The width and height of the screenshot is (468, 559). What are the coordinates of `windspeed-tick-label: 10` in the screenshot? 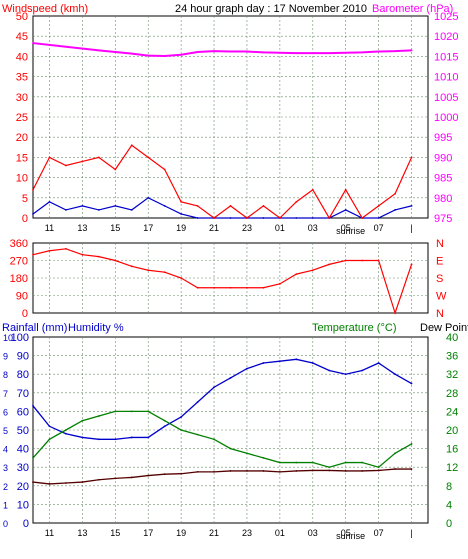 It's located at (22, 179).